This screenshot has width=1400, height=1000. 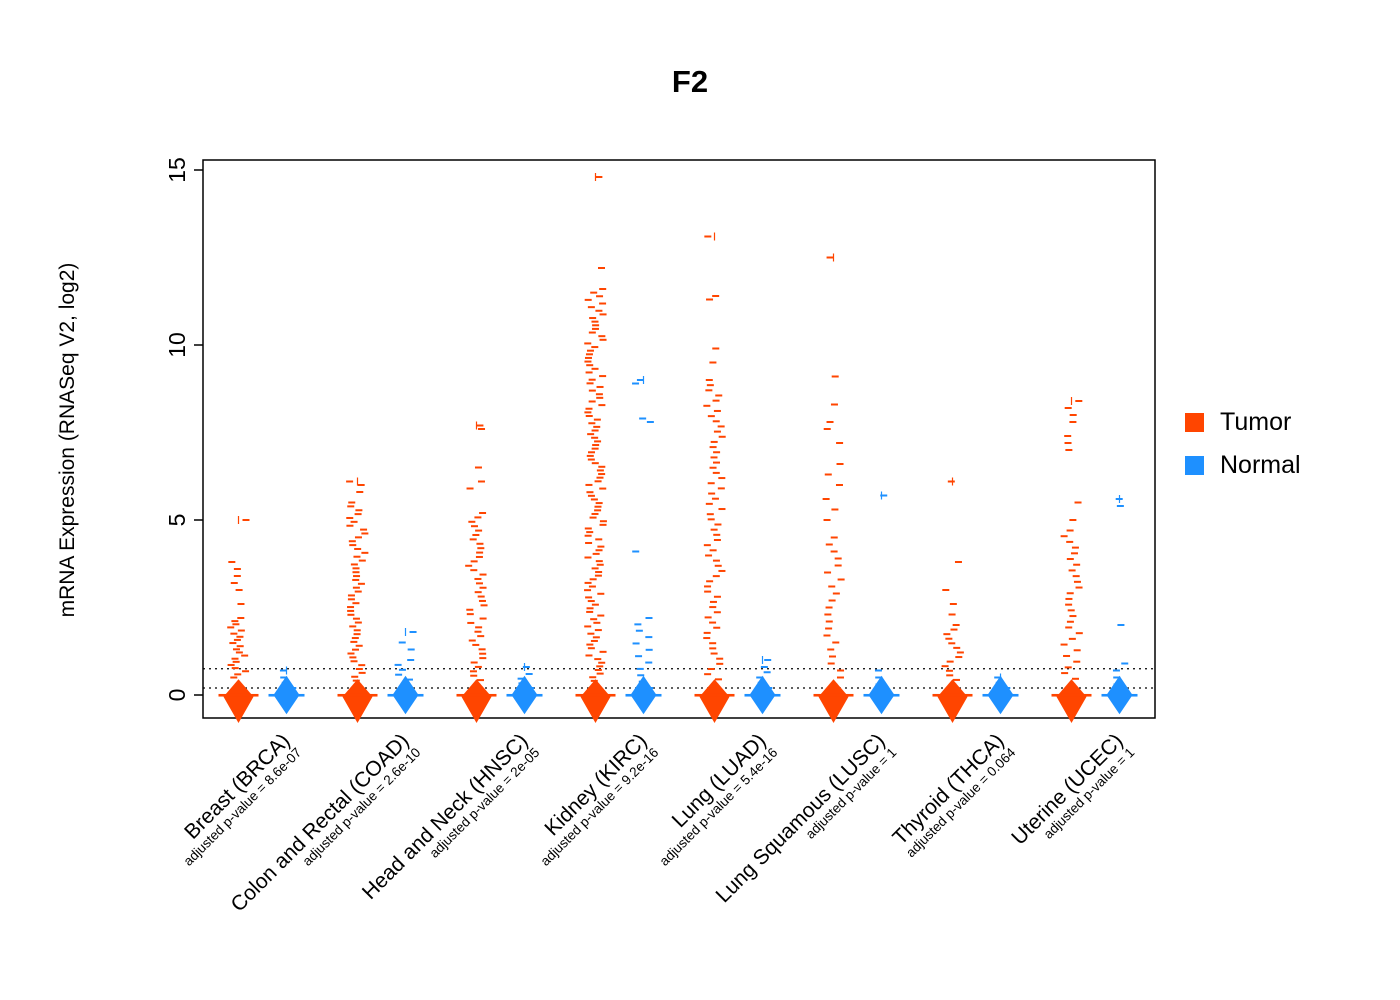 I want to click on legend-label-normal: Normal, so click(x=1260, y=465).